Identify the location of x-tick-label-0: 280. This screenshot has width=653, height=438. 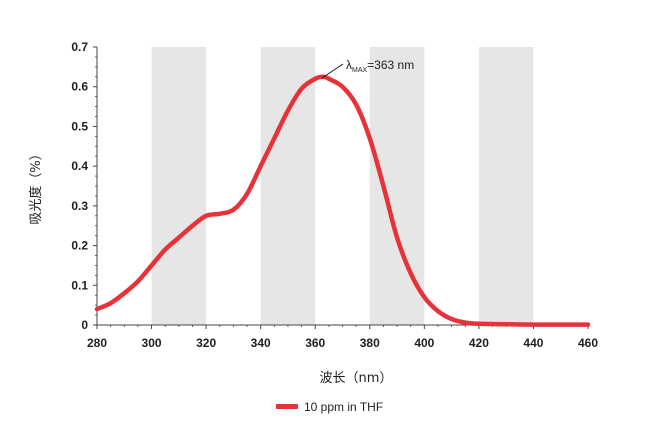
(97, 343).